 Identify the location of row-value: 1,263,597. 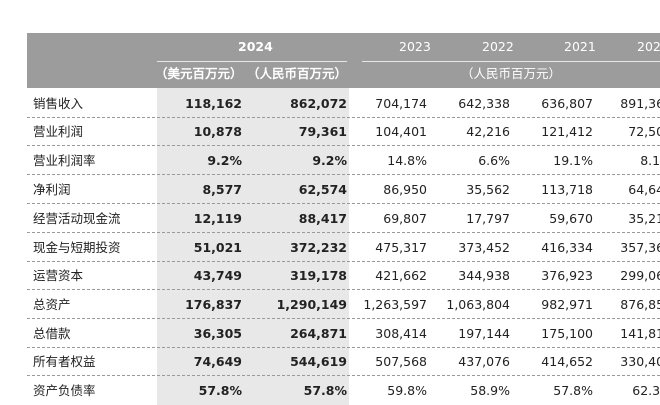
(395, 304).